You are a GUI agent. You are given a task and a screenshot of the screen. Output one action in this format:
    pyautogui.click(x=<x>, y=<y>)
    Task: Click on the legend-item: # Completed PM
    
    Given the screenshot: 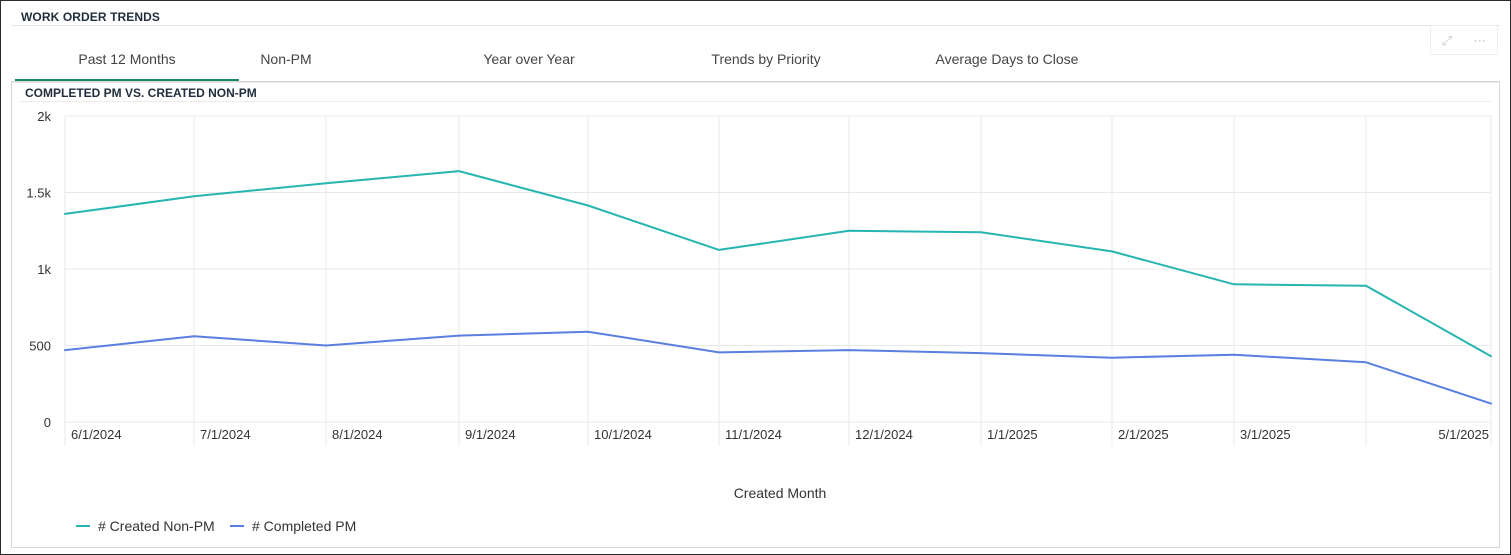 What is the action you would take?
    pyautogui.click(x=304, y=526)
    